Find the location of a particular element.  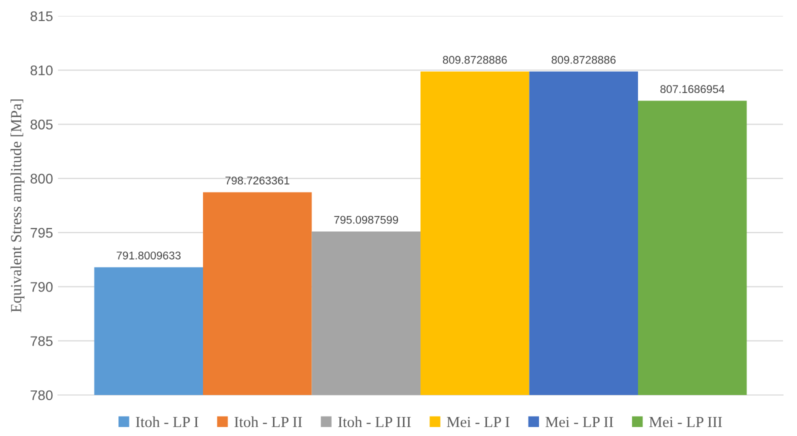

legend-label: Itoh - LP II is located at coordinates (268, 422).